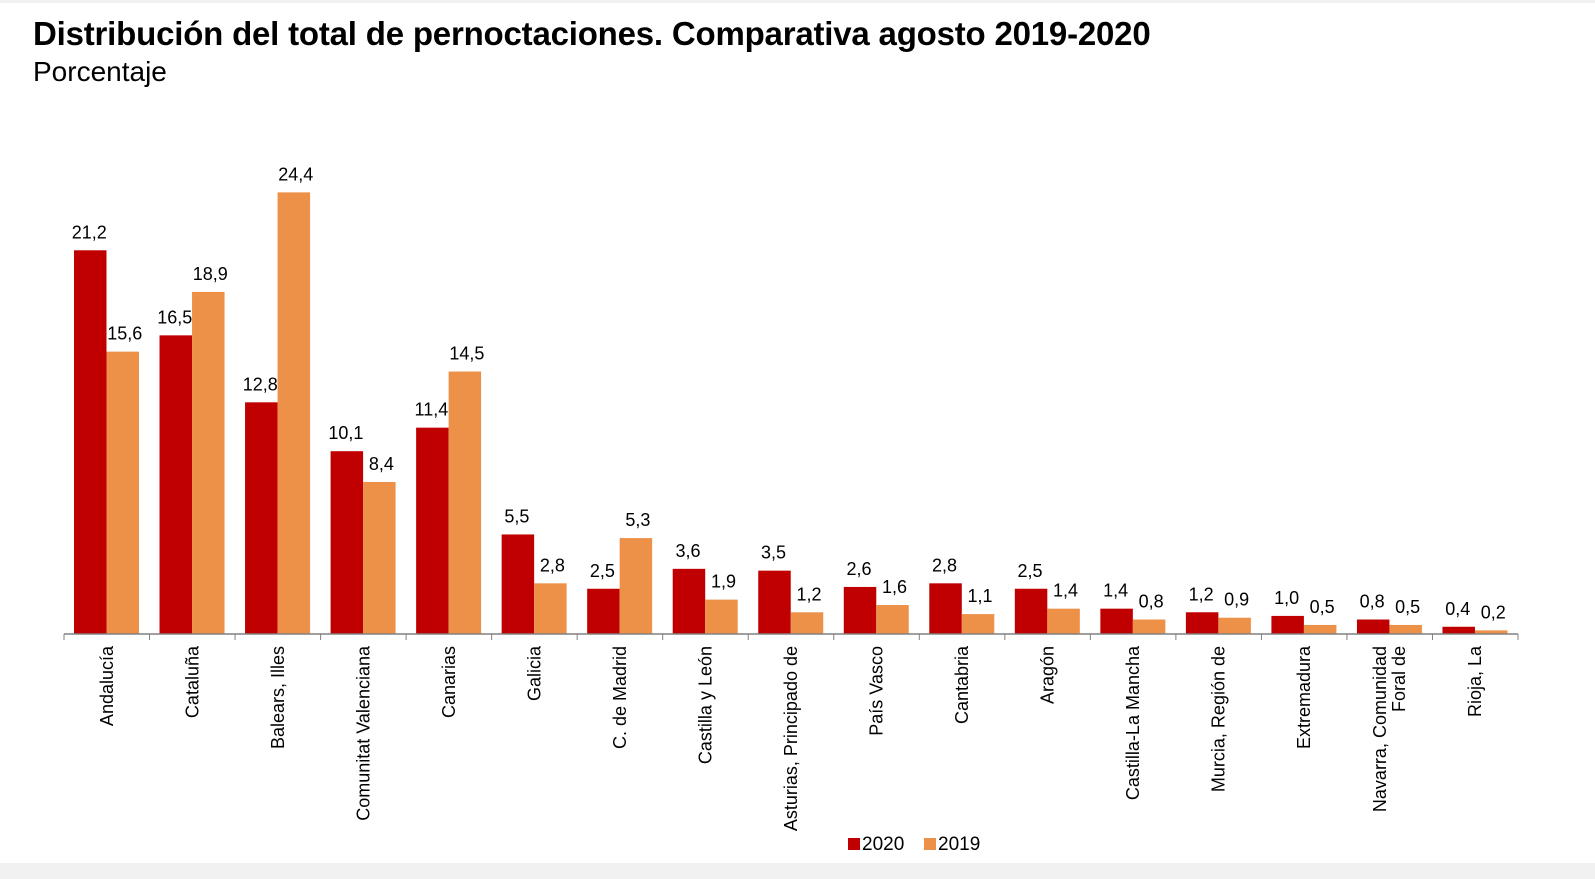 The height and width of the screenshot is (879, 1595). What do you see at coordinates (914, 844) in the screenshot?
I see `legend: 2020 2019` at bounding box center [914, 844].